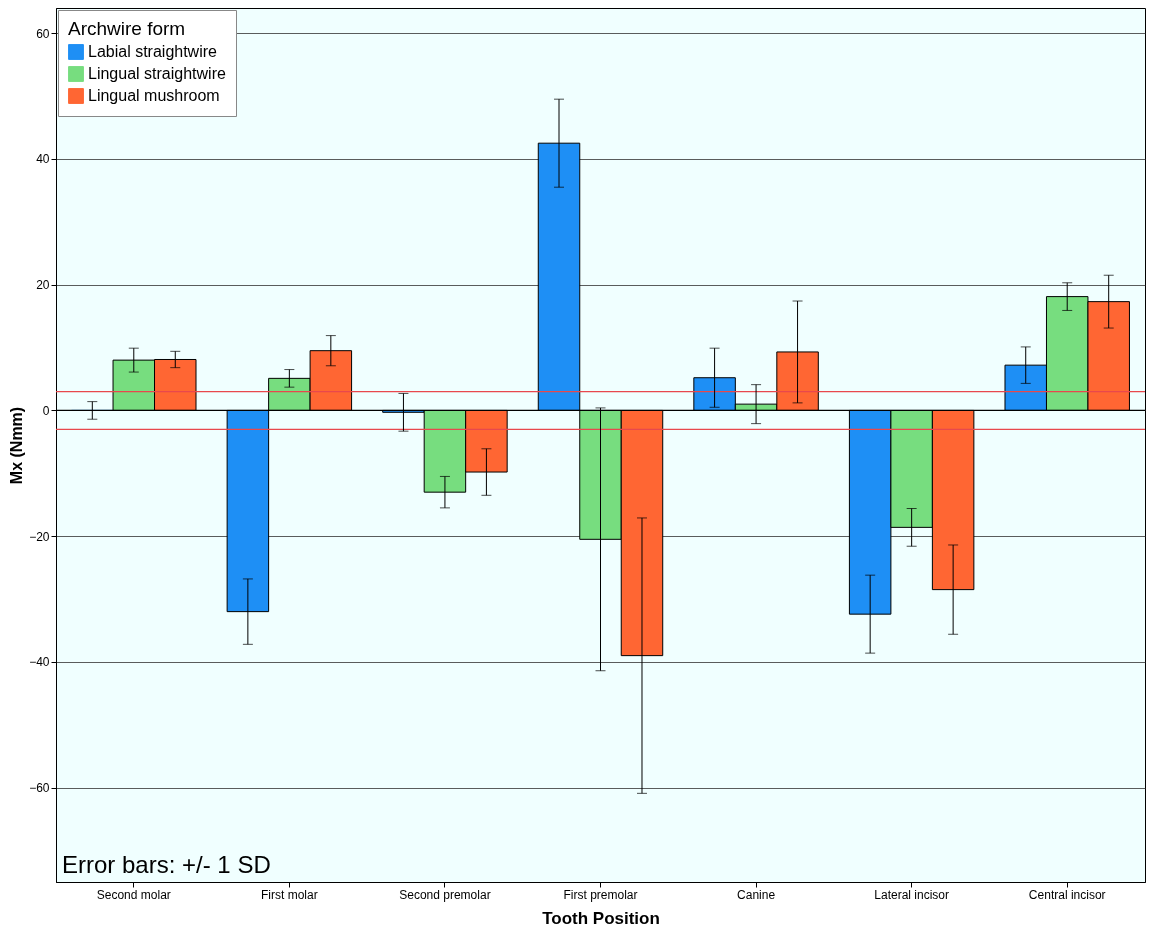 The image size is (1161, 939). I want to click on x-tick-label: Second premolar, so click(445, 894).